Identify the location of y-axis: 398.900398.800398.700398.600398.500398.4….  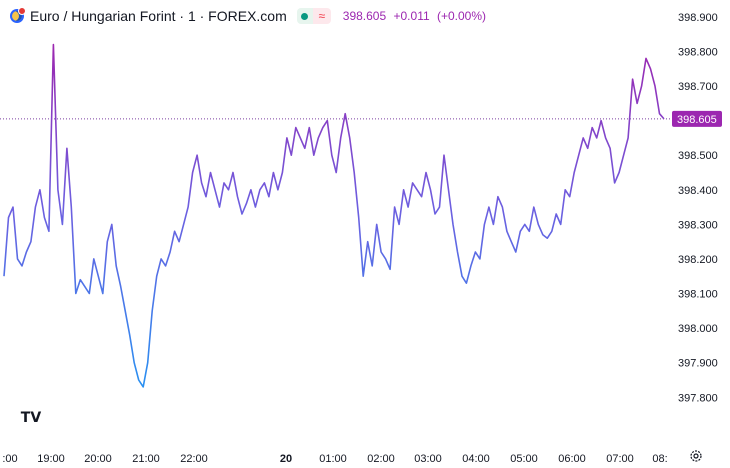
(698, 208).